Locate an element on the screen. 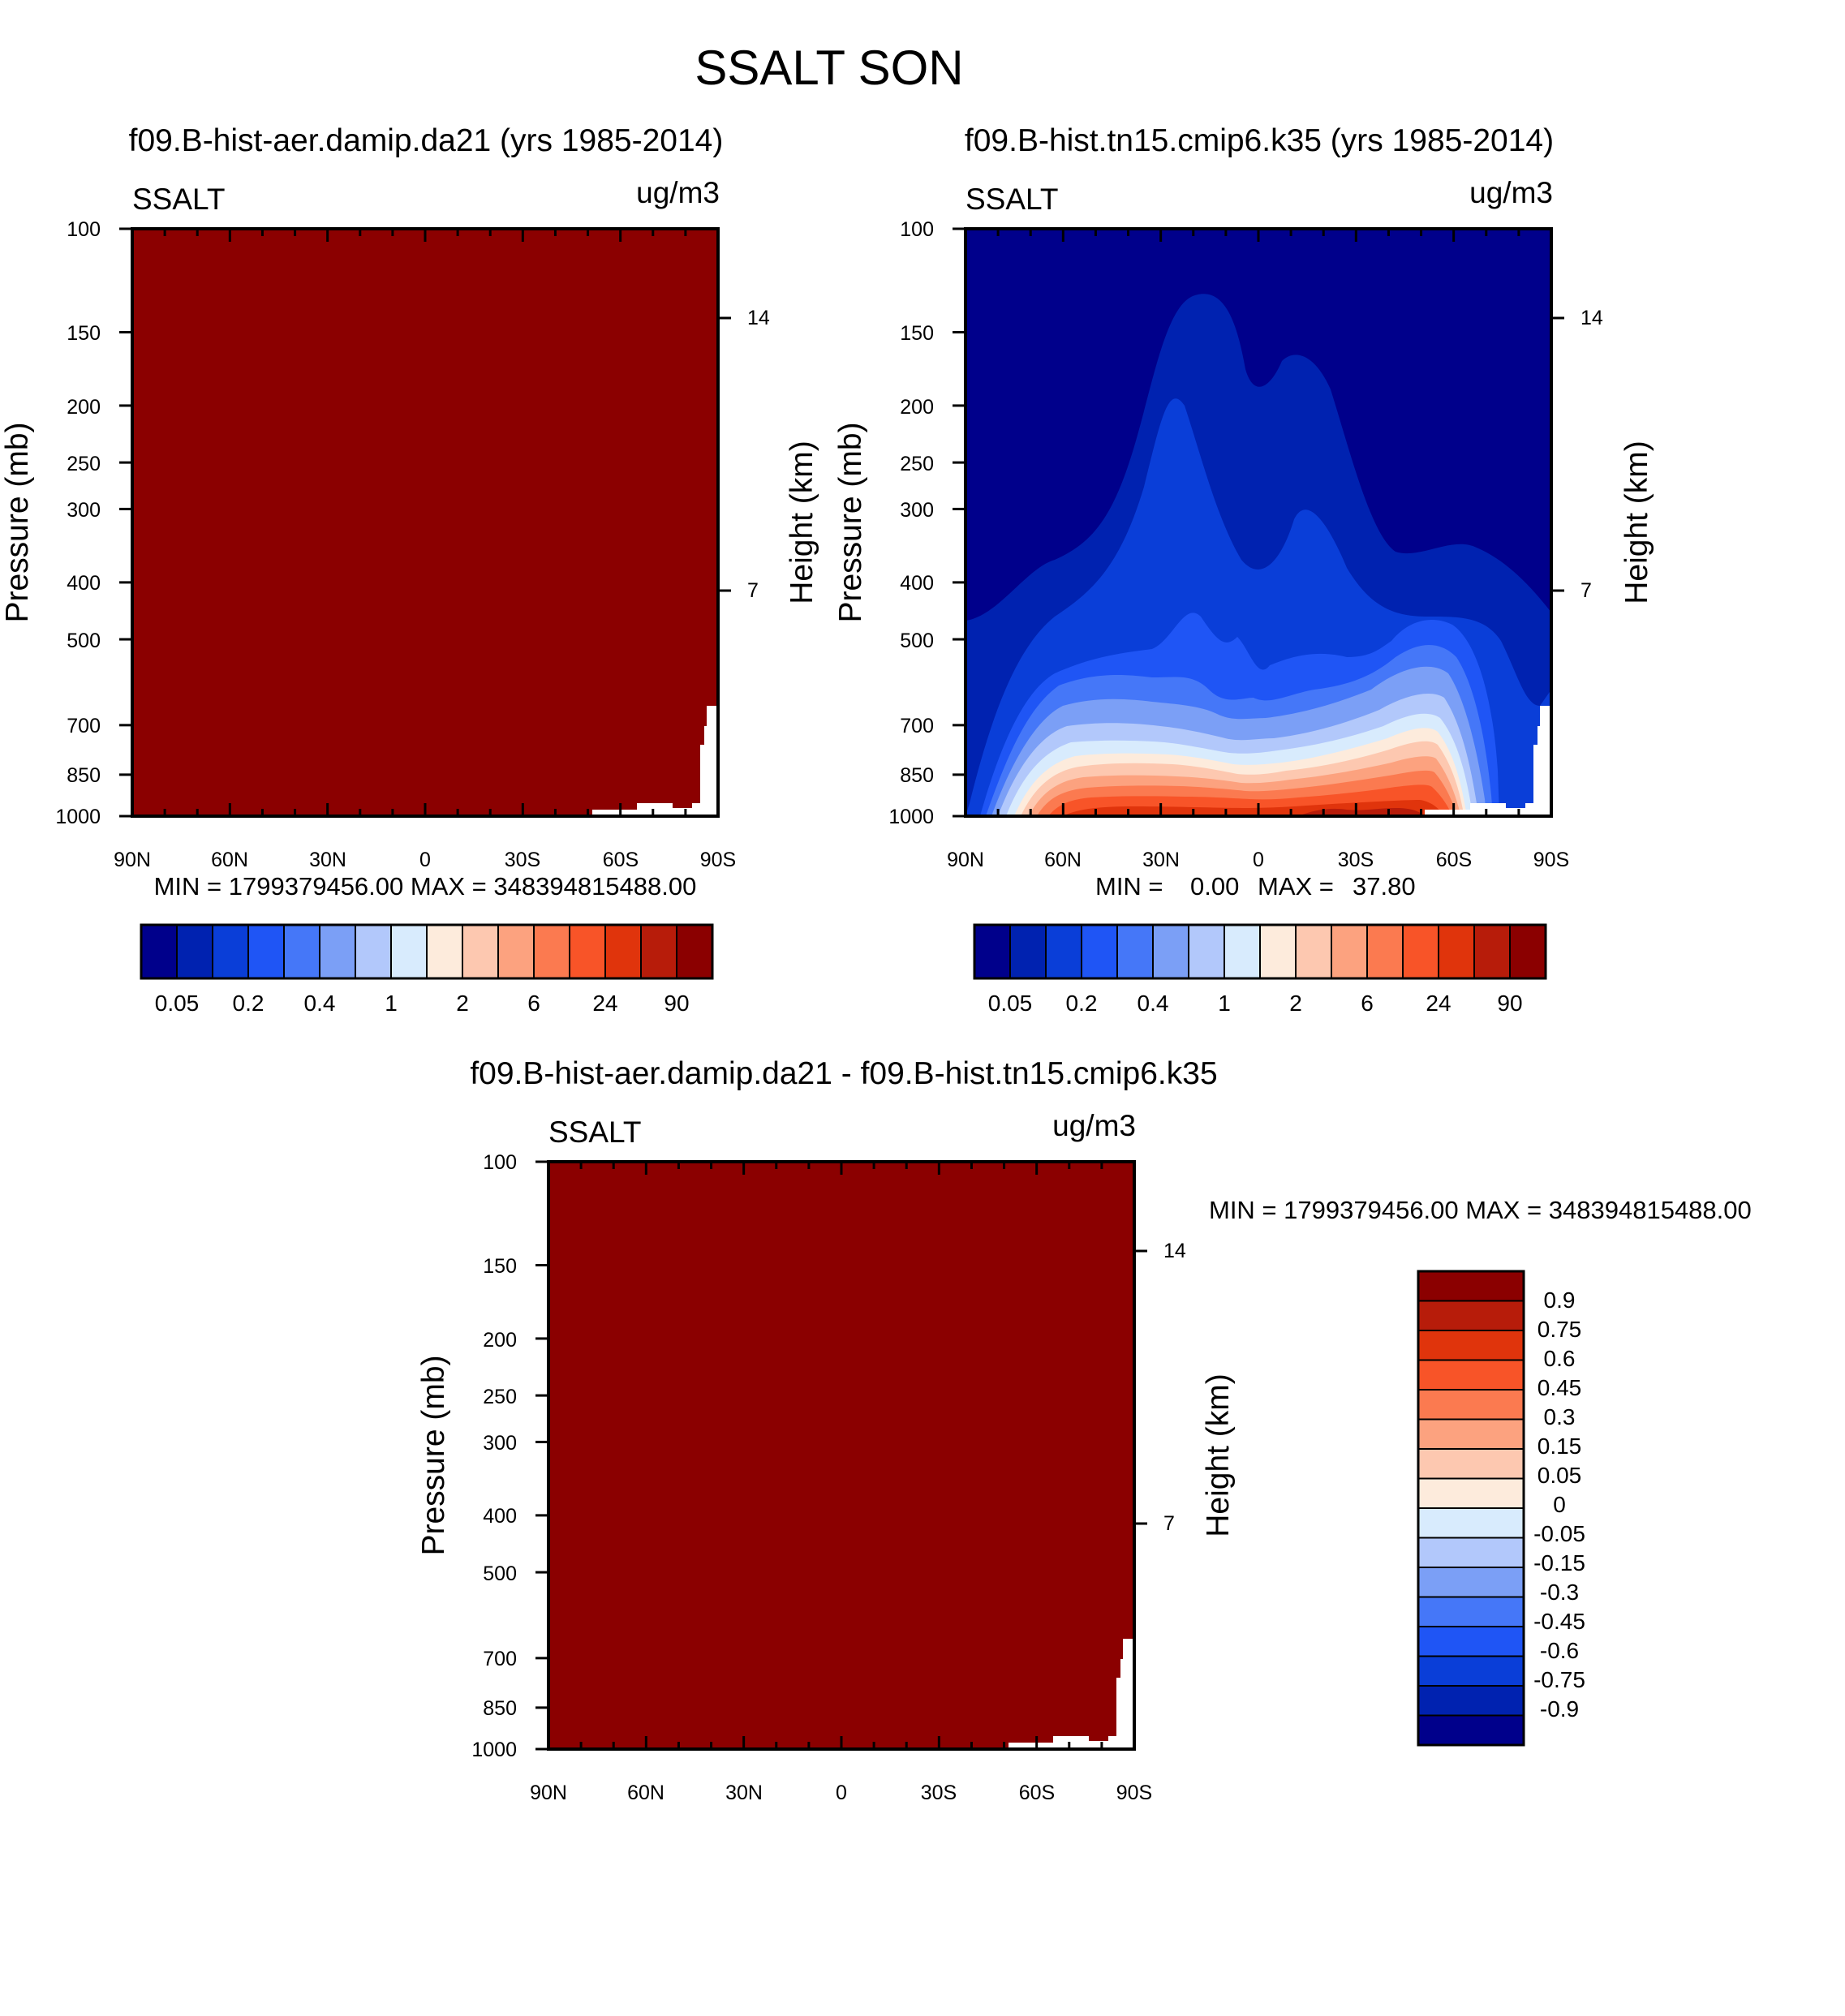  panel-b-y-axis-title: Pressure (mb) is located at coordinates (850, 522).